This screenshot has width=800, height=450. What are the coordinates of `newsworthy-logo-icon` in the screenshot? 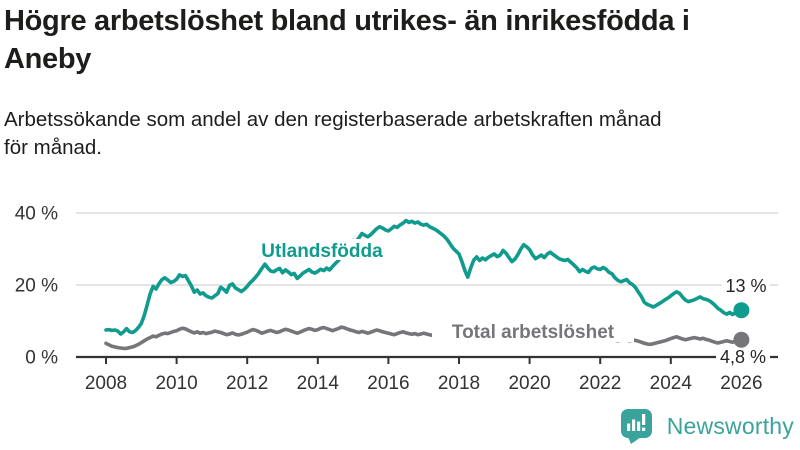 It's located at (636, 426).